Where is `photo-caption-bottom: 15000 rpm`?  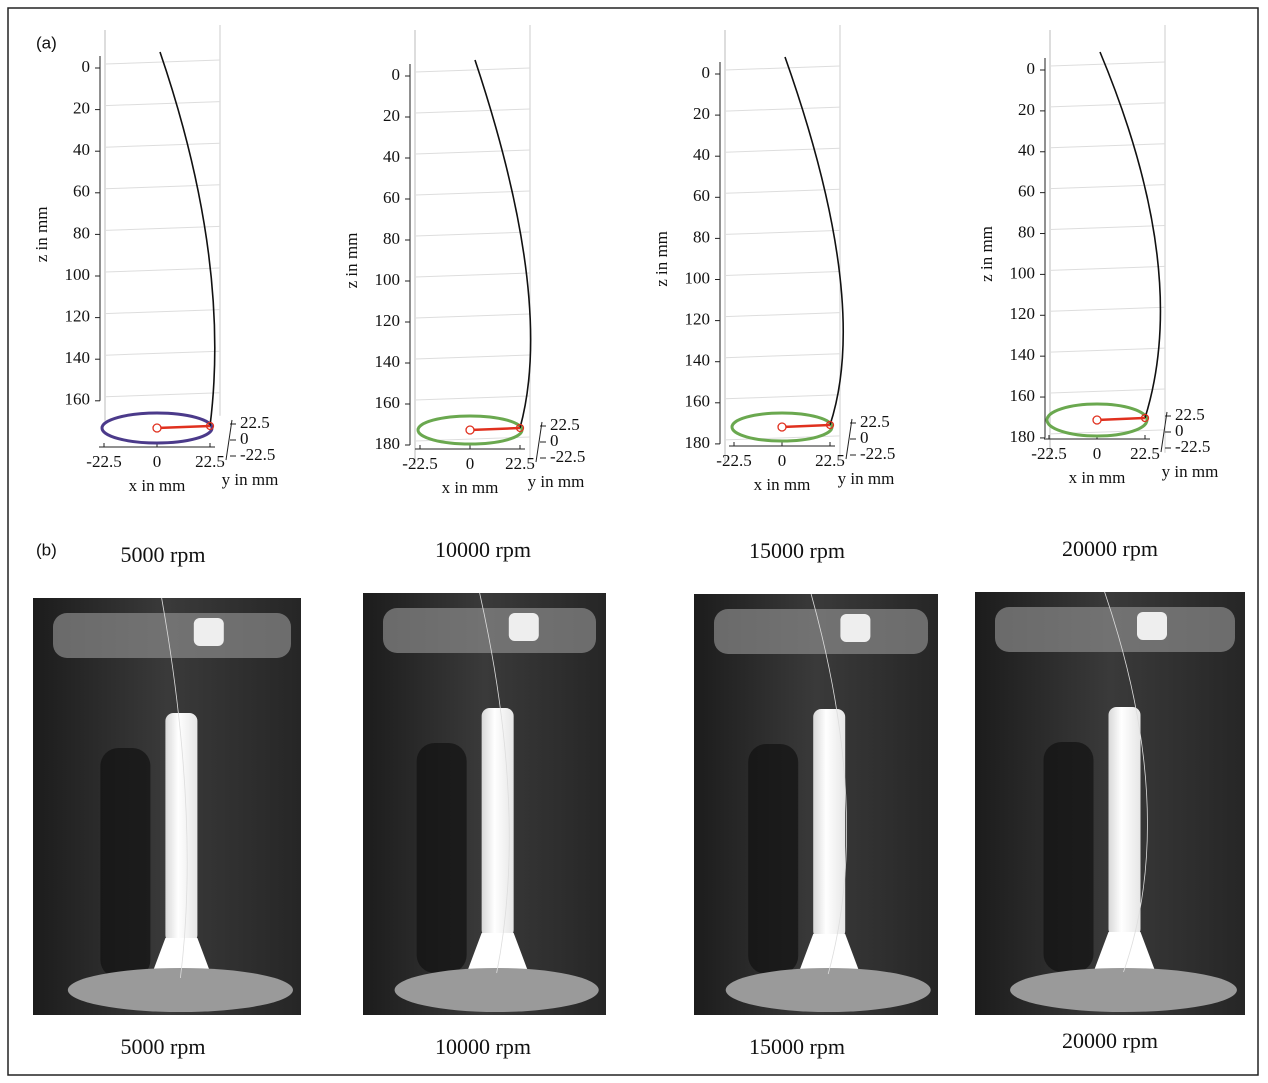
photo-caption-bottom: 15000 rpm is located at coordinates (797, 1046).